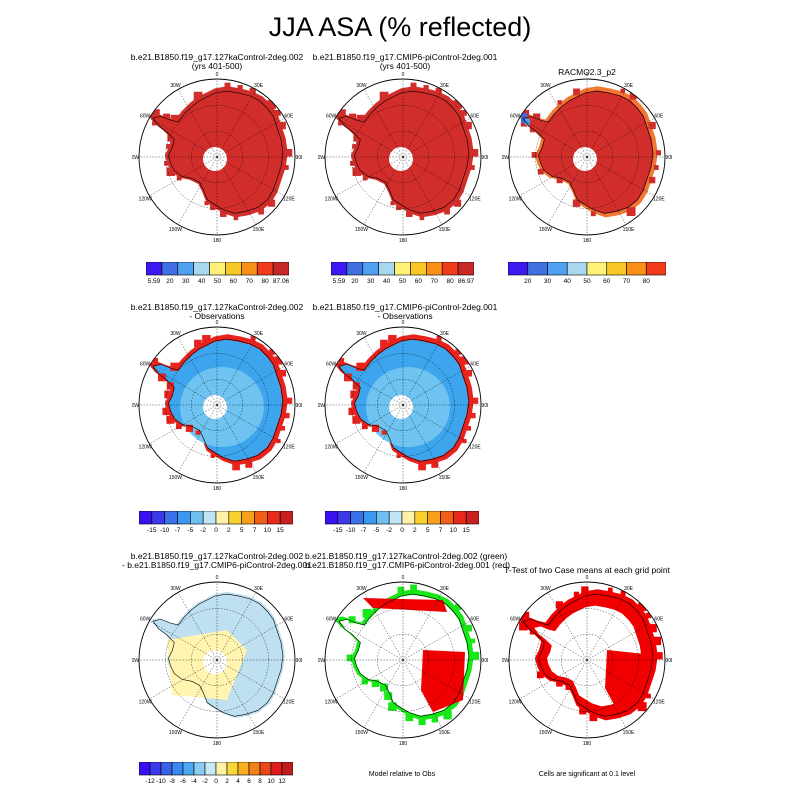 Image resolution: width=800 pixels, height=800 pixels. I want to click on latitude-circle, so click(217, 405).